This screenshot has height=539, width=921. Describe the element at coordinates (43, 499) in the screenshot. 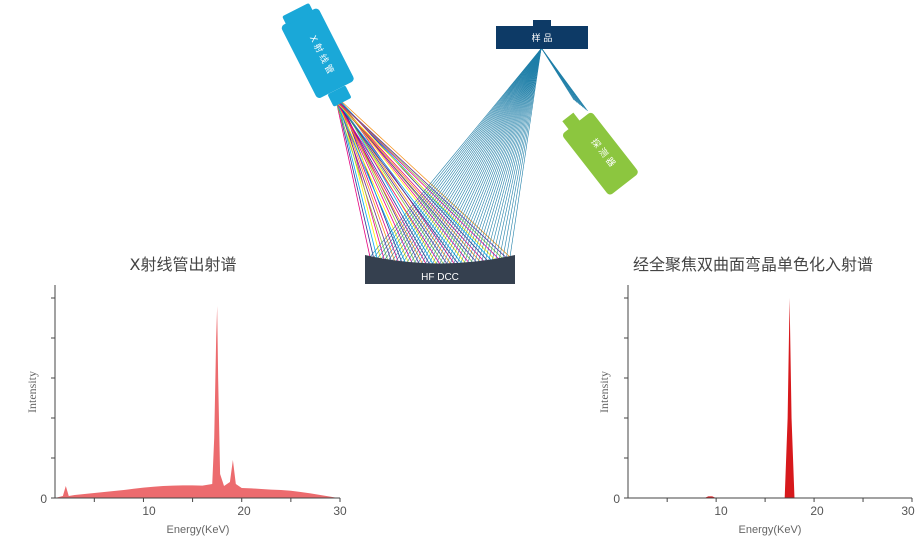

I see `chart-left-y-tick-0: 0` at that location.